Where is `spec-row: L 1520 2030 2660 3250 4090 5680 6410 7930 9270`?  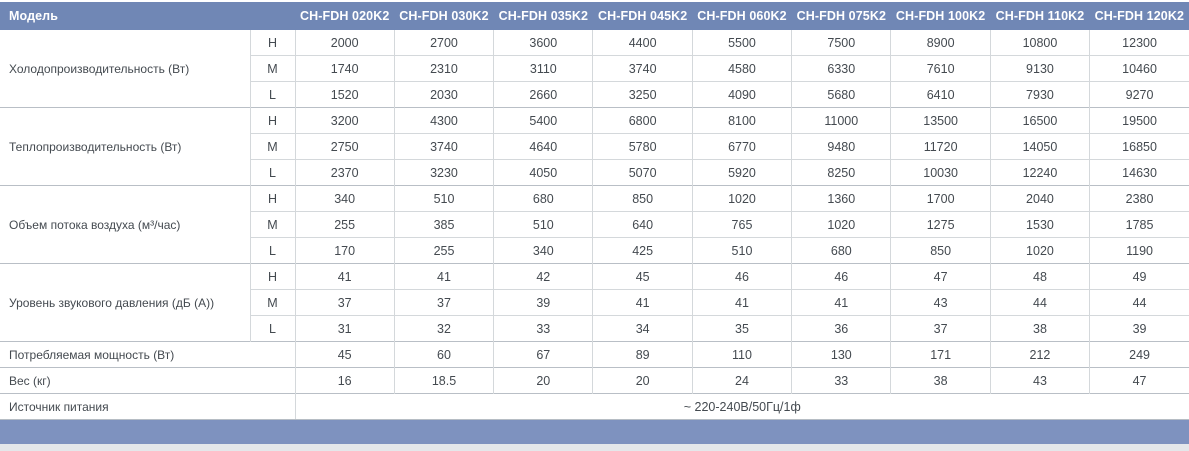 spec-row: L 1520 2030 2660 3250 4090 5680 6410 7930 9270 is located at coordinates (594, 94).